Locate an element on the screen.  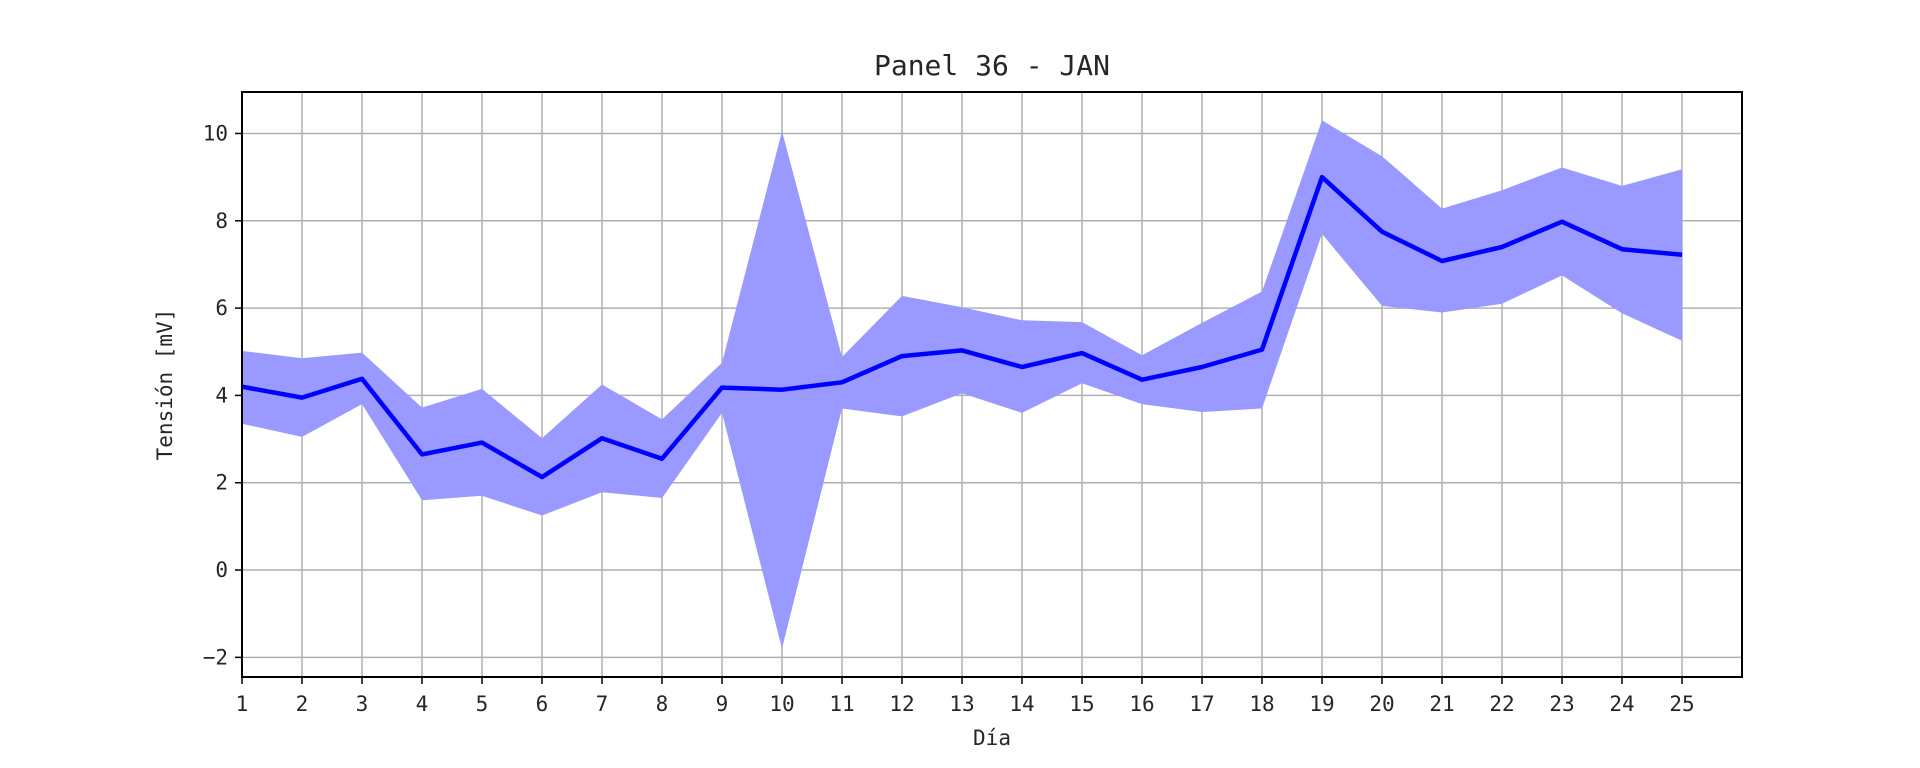
x-tick-label: 19 is located at coordinates (1321, 704).